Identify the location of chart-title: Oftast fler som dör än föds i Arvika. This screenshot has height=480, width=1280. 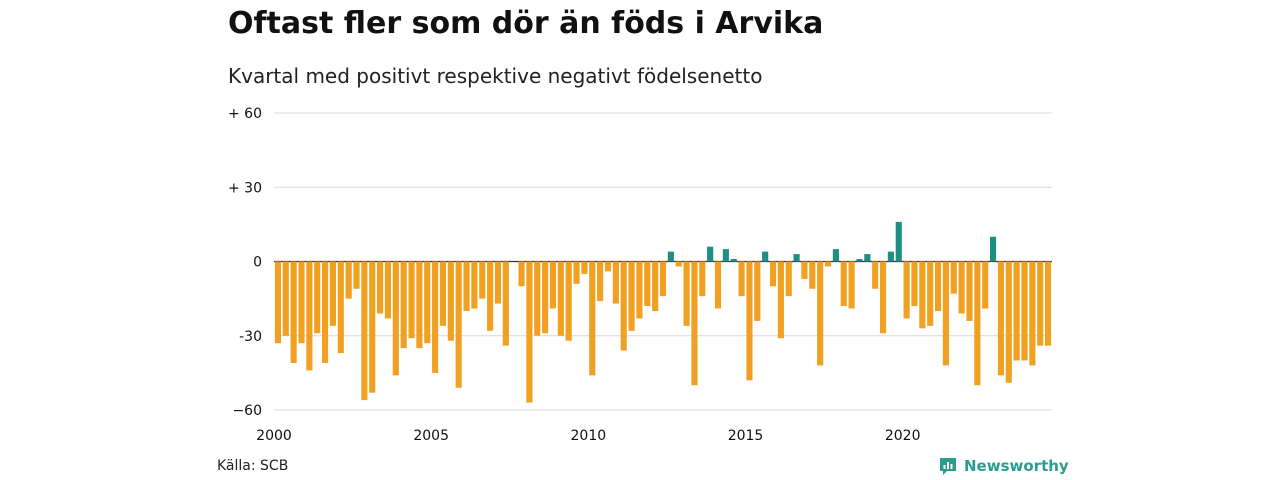
(526, 23).